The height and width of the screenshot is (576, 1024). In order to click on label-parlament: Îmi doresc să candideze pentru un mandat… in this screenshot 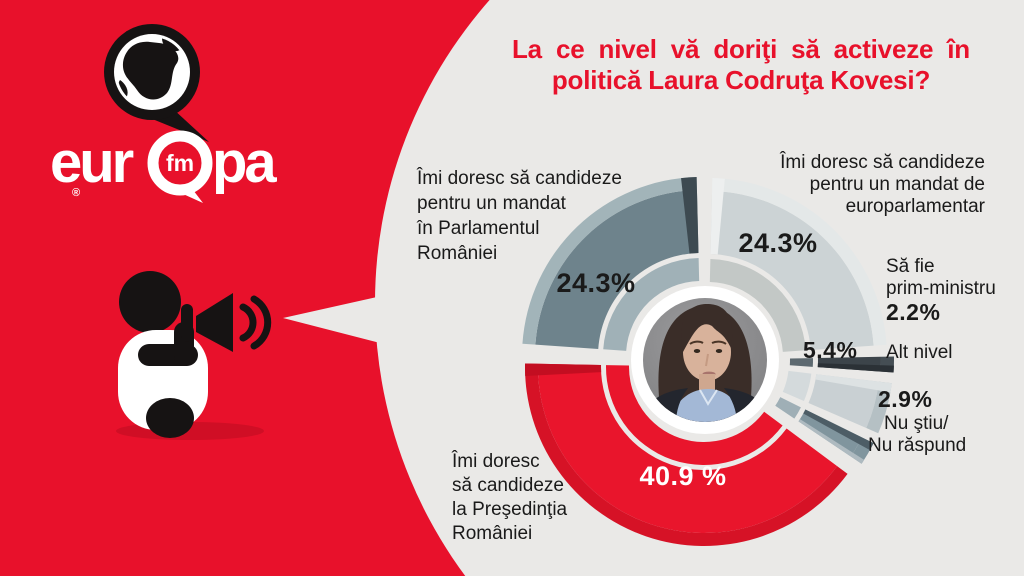, I will do `click(519, 216)`.